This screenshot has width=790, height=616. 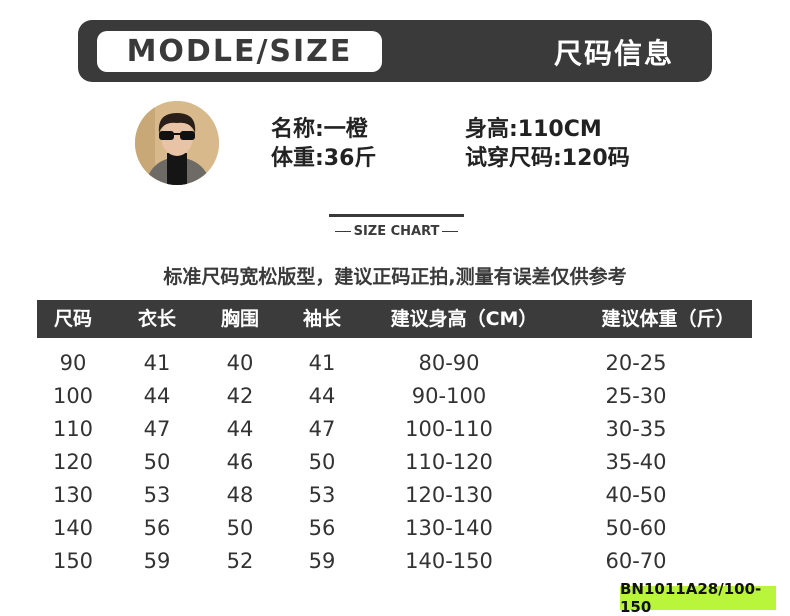 What do you see at coordinates (636, 561) in the screenshot?
I see `table-cell: 60-70` at bounding box center [636, 561].